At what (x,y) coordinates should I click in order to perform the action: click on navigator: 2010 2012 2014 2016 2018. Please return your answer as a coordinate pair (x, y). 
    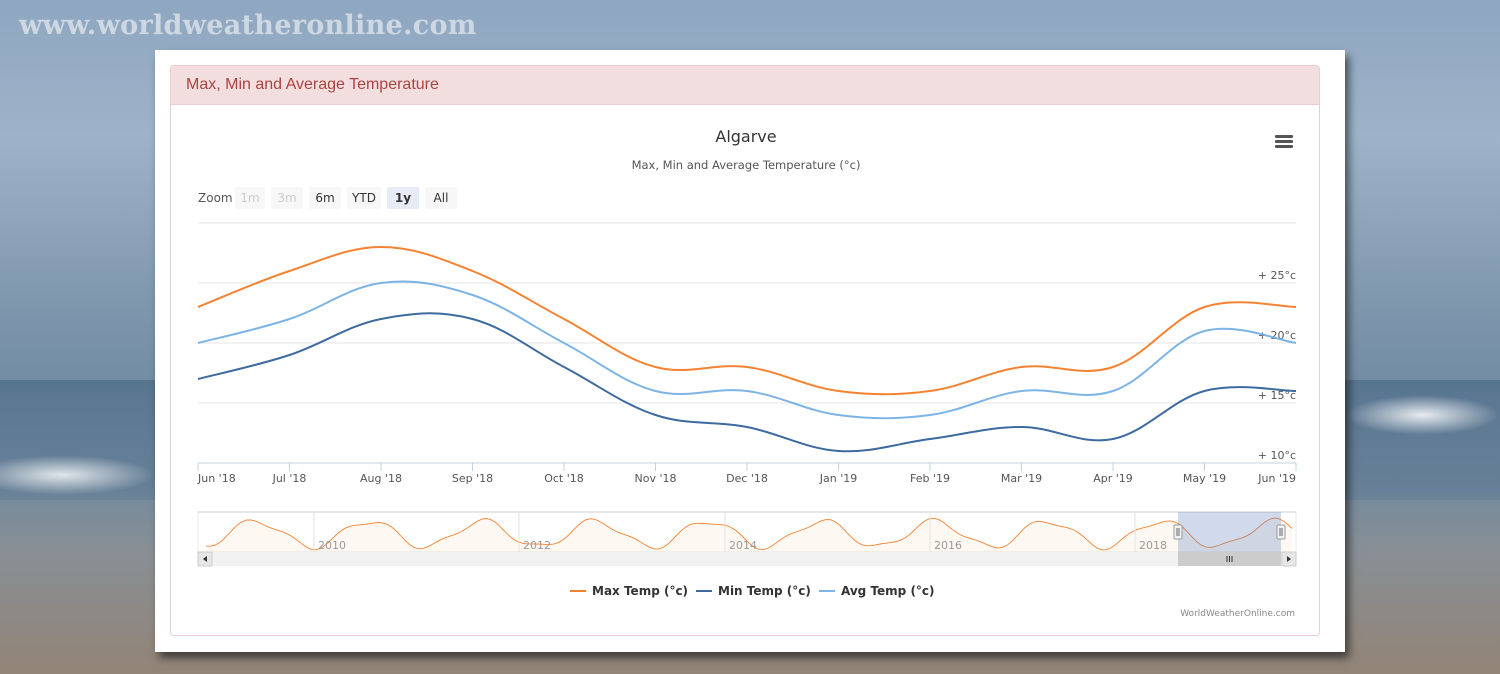
    Looking at the image, I should click on (747, 539).